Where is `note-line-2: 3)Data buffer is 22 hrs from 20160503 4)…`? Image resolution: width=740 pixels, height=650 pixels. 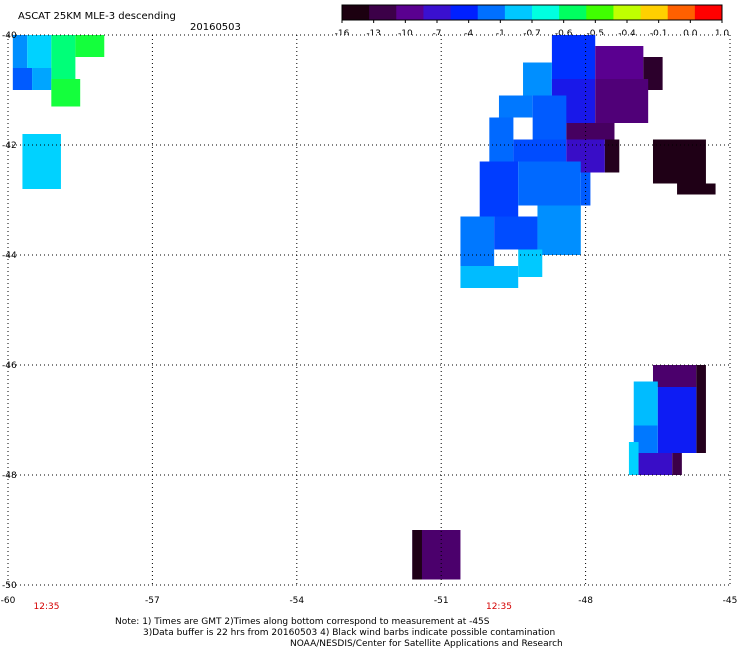
note-line-2: 3)Data buffer is 22 hrs from 20160503 4)… is located at coordinates (349, 633).